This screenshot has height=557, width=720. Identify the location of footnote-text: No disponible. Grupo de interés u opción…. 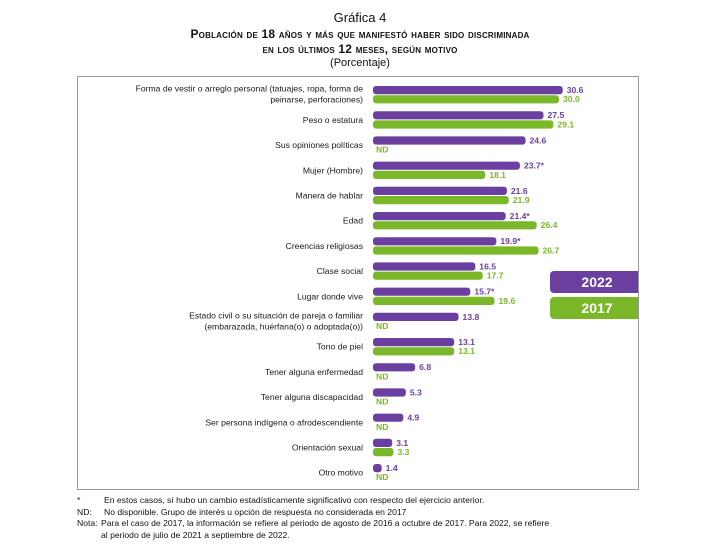
(255, 511).